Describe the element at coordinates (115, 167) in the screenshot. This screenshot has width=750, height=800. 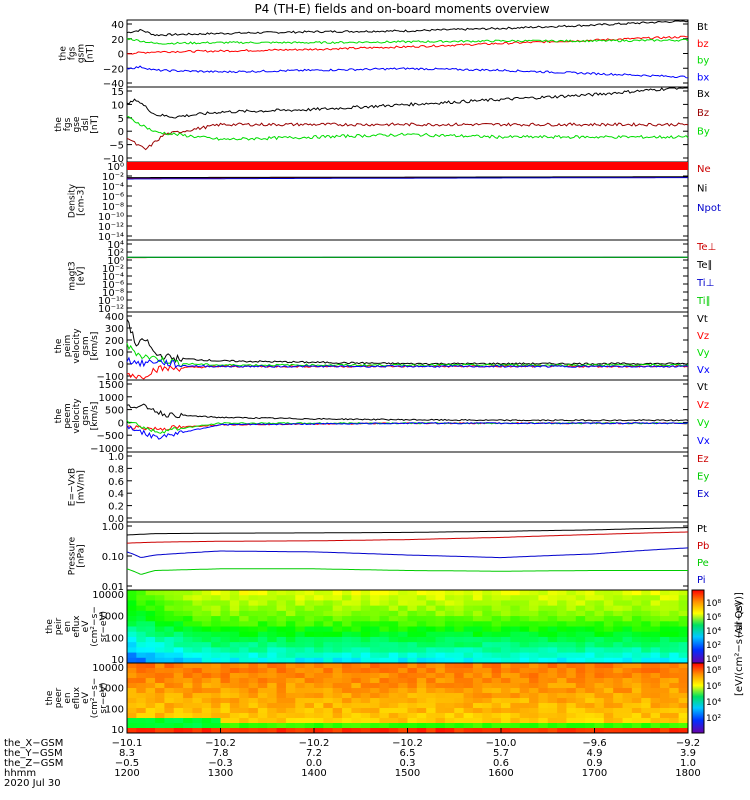
I see `y-tick-label: 10⁰` at that location.